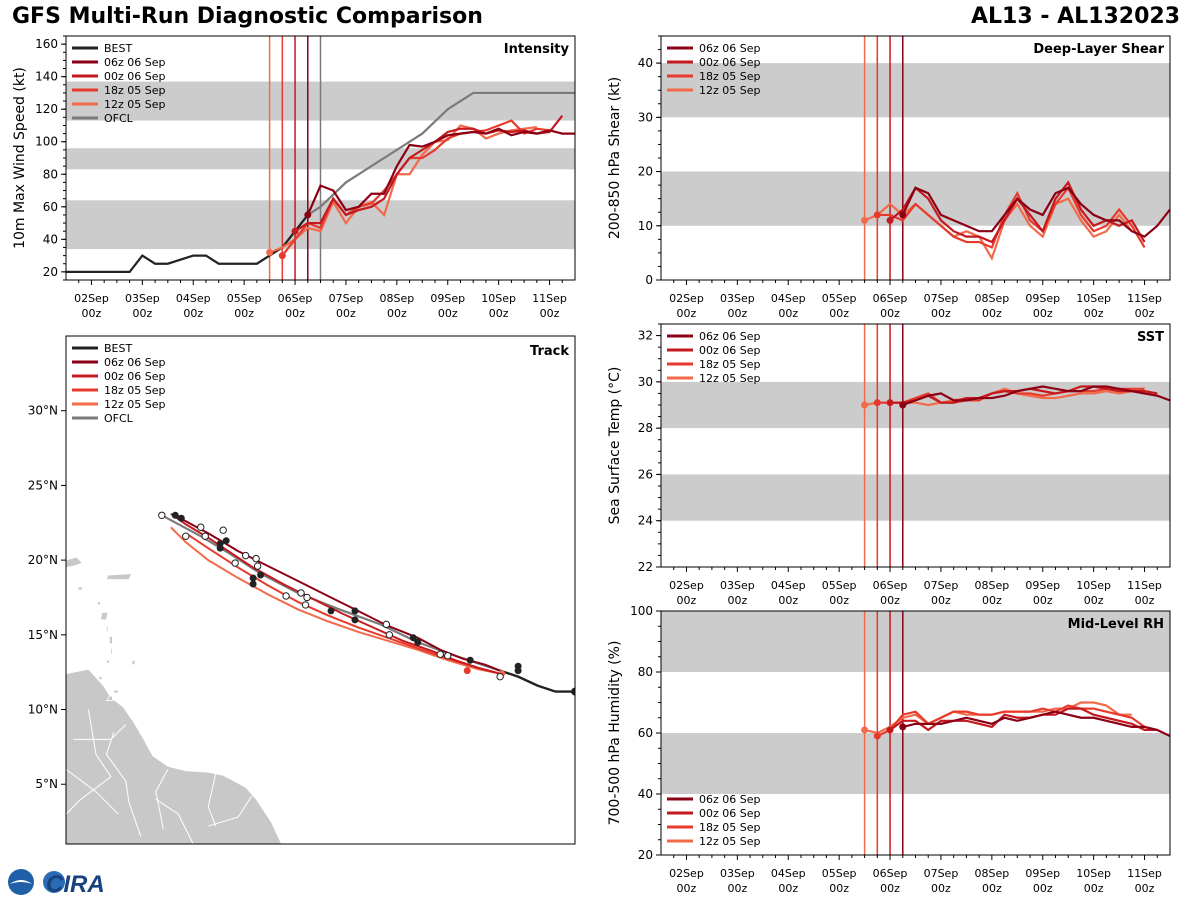  Describe the element at coordinates (193, 298) in the screenshot. I see `x-tick-label: 04Sep` at that location.